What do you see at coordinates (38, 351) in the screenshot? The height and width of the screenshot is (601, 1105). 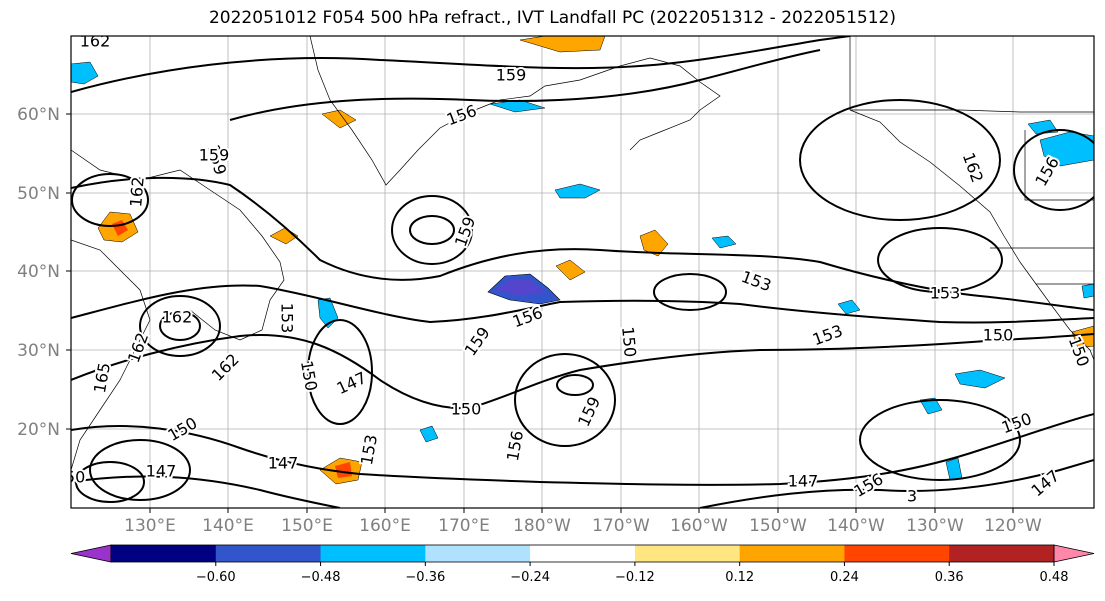 I see `lat-label: 30°N` at bounding box center [38, 351].